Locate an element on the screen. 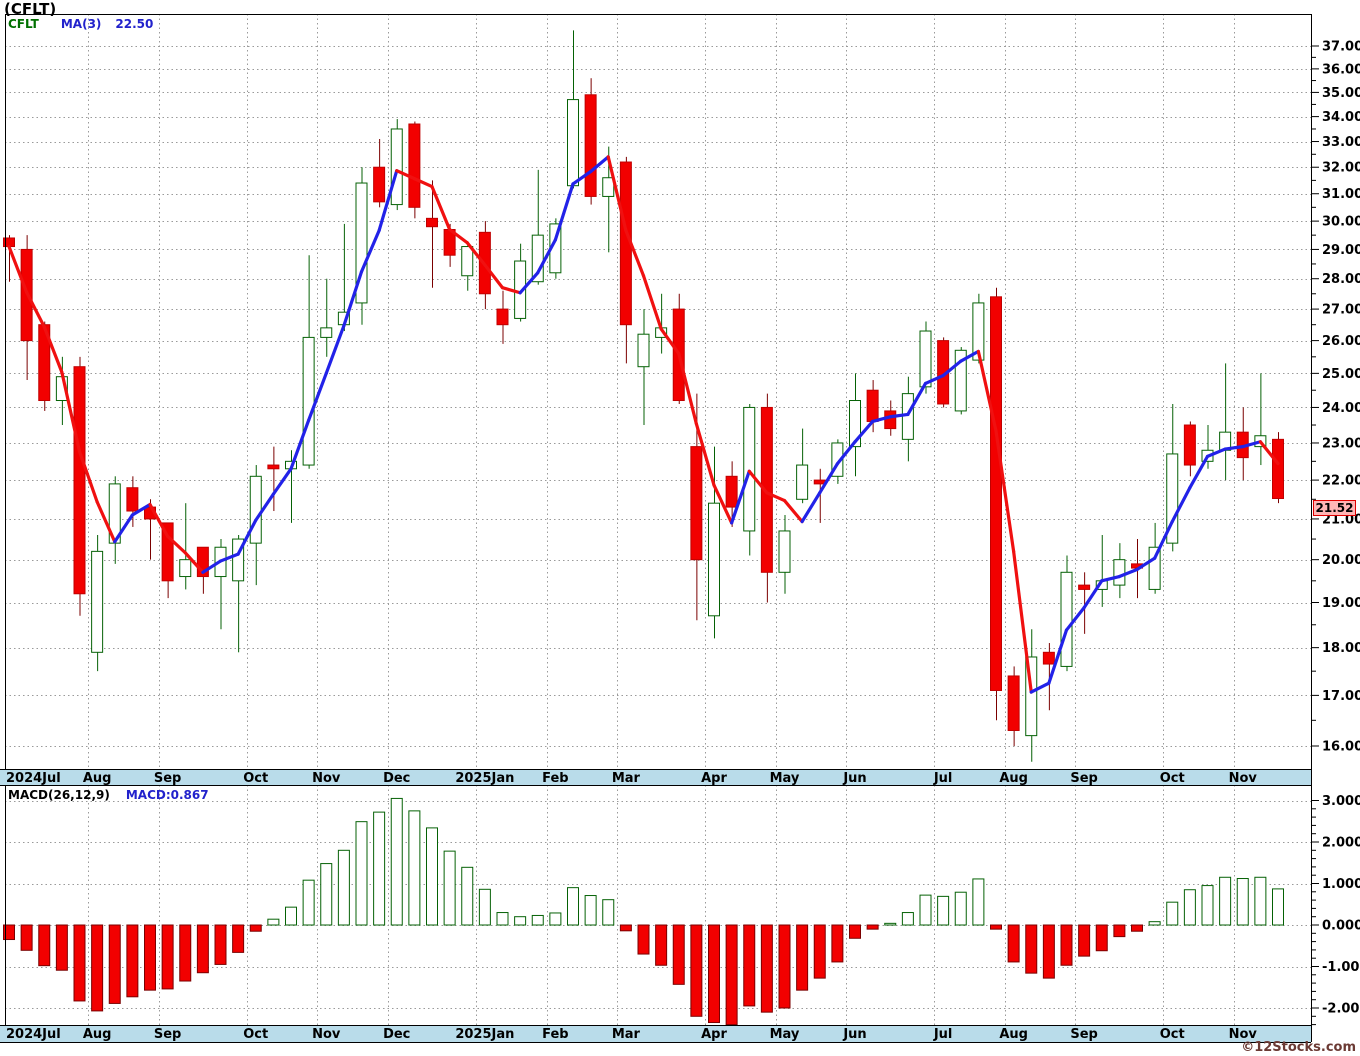  macd-legend: MACD(26,12,9) MACD:0.867 is located at coordinates (108, 795).